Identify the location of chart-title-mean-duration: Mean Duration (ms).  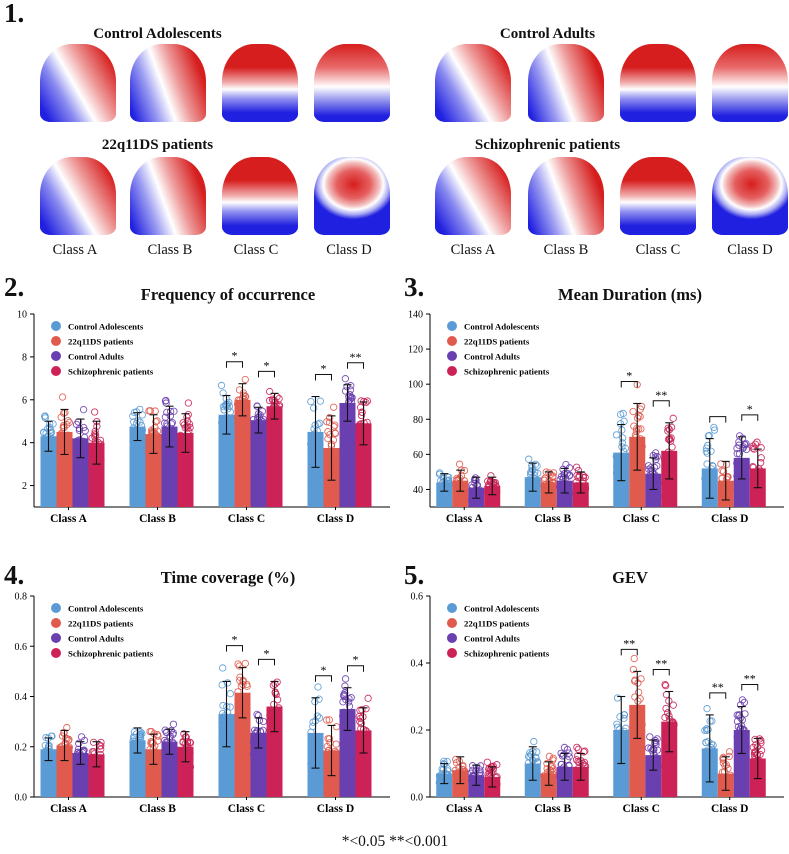
(630, 294).